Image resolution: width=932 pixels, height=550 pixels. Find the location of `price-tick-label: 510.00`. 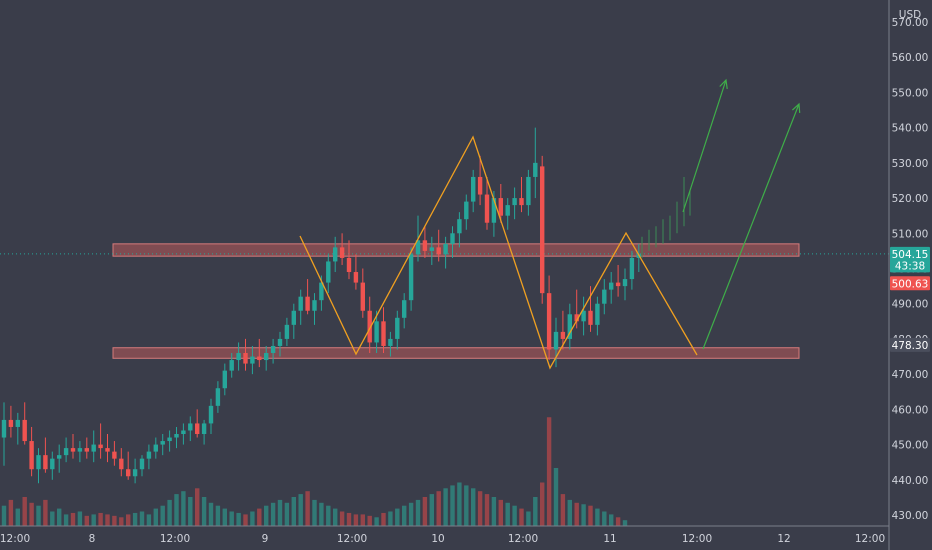

price-tick-label: 510.00 is located at coordinates (910, 234).